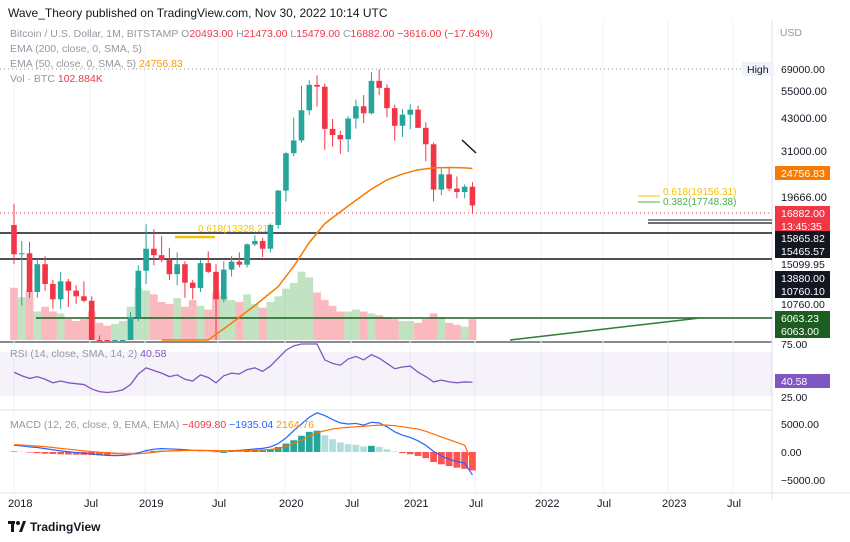 The height and width of the screenshot is (542, 850). I want to click on ema200-row: EMA (200, close, 0, SMA, 5), so click(251, 49).